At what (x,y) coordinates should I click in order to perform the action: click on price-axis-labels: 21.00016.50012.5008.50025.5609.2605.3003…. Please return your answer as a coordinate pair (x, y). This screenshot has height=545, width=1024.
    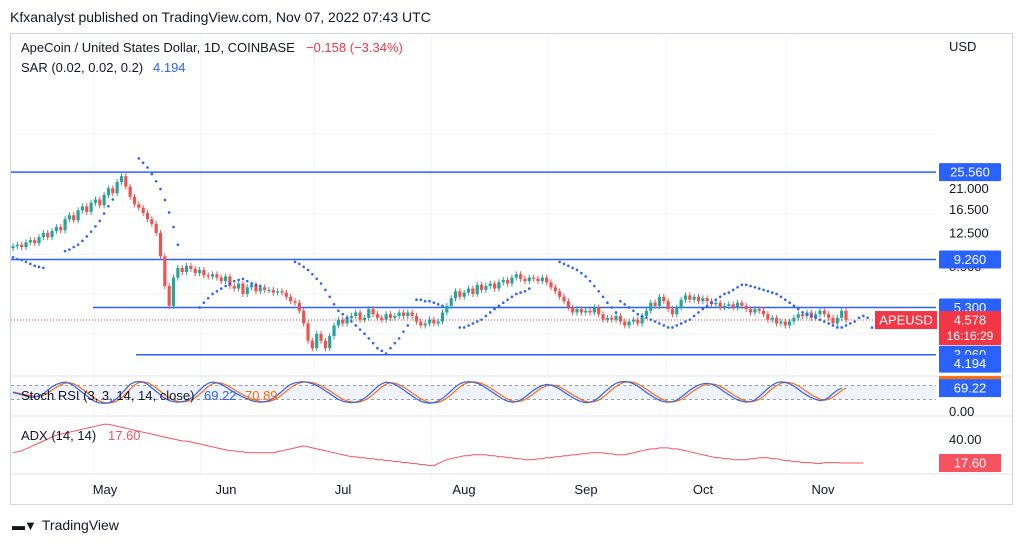
    Looking at the image, I should click on (938, 317).